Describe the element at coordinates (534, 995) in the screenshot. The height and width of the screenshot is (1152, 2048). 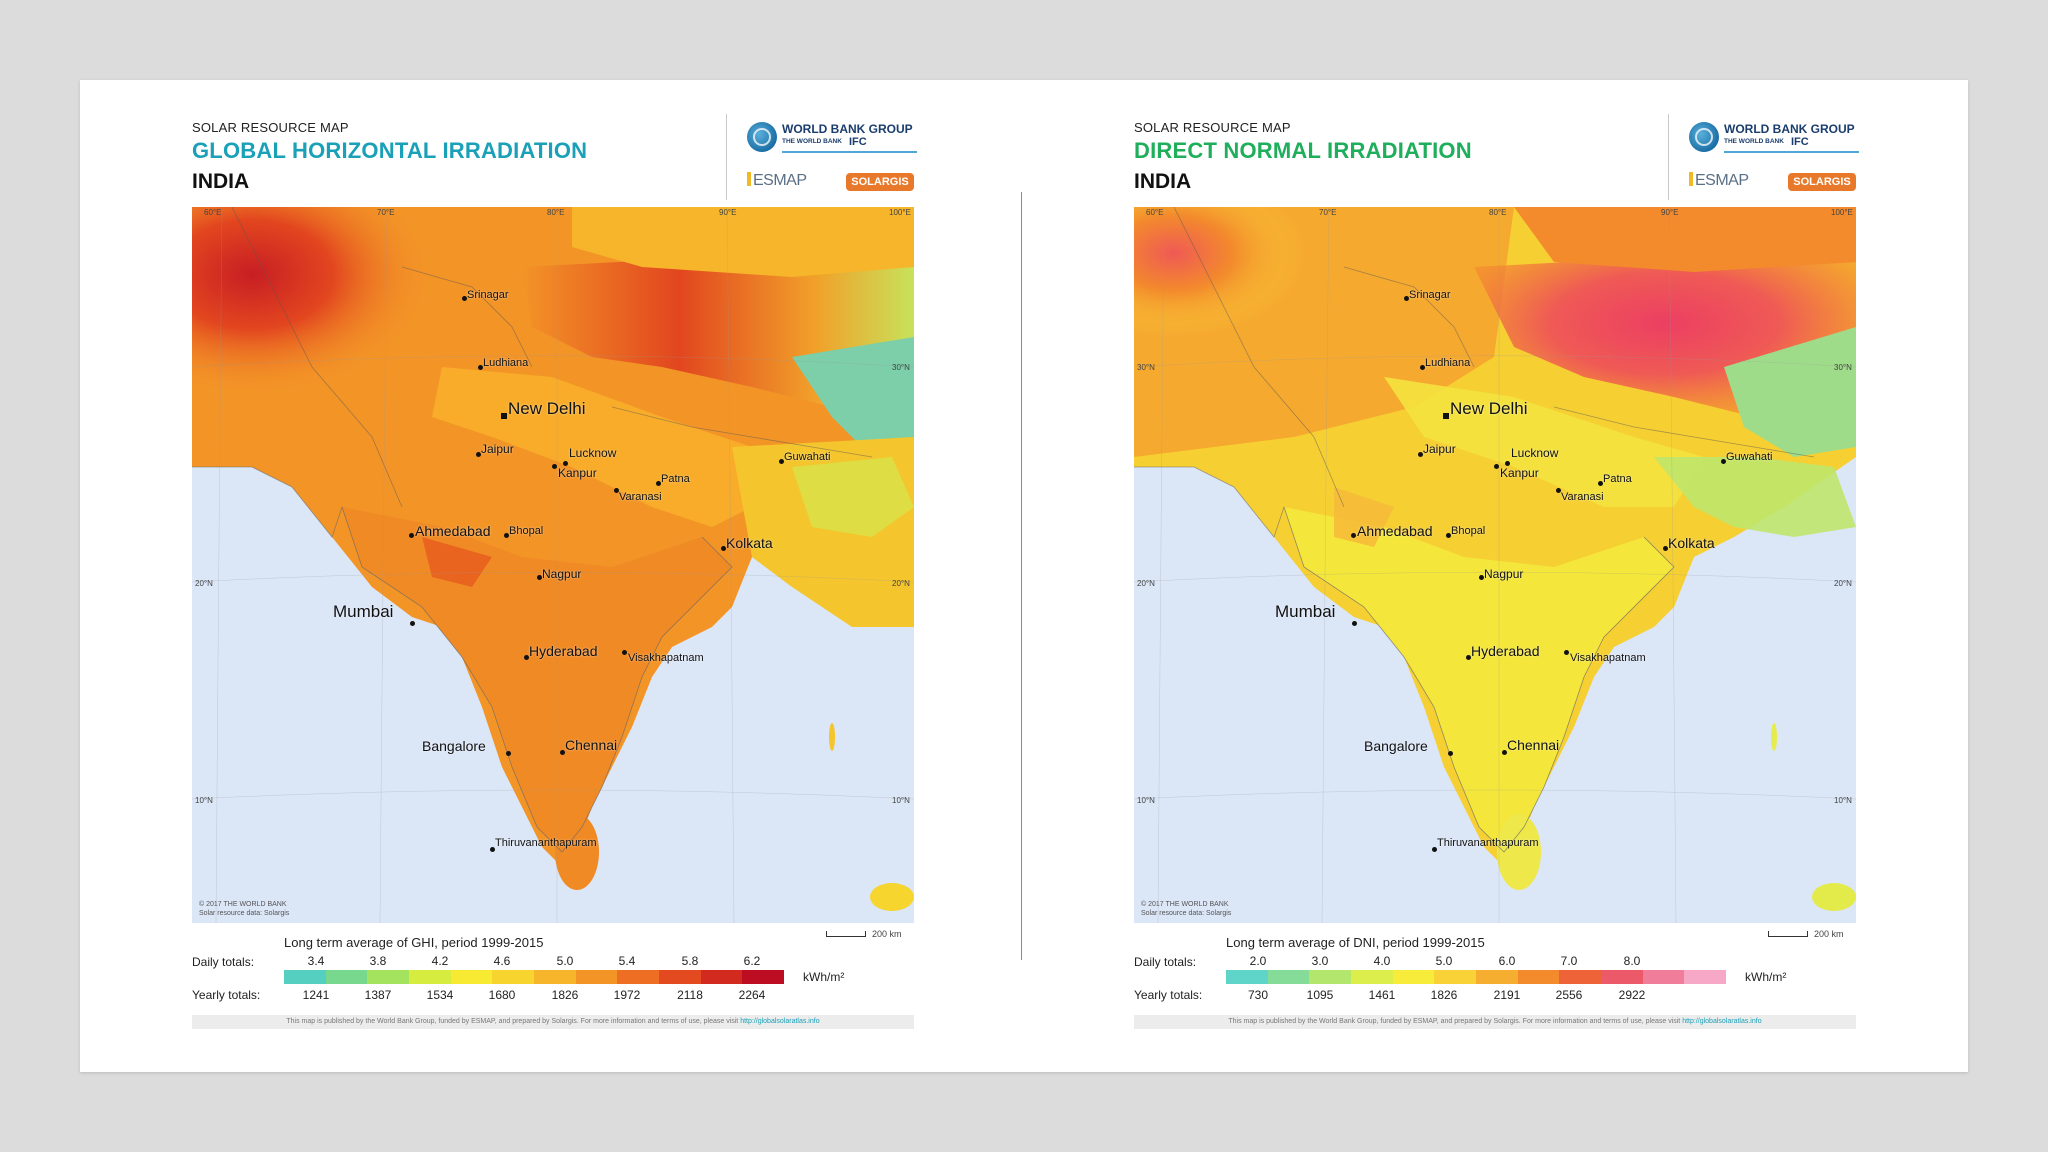
I see `legend-yearly-values: 1241 1387 1534 1680 1826 1972 2118 2264` at that location.